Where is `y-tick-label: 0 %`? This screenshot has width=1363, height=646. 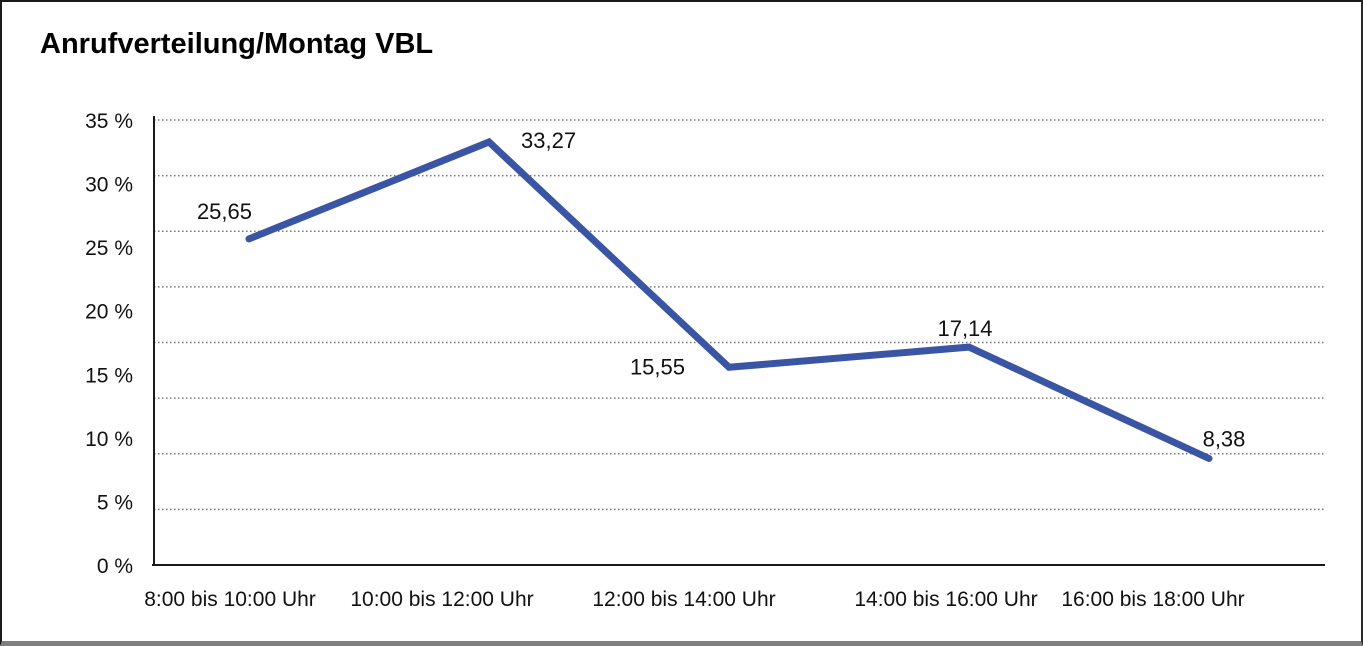 y-tick-label: 0 % is located at coordinates (115, 566).